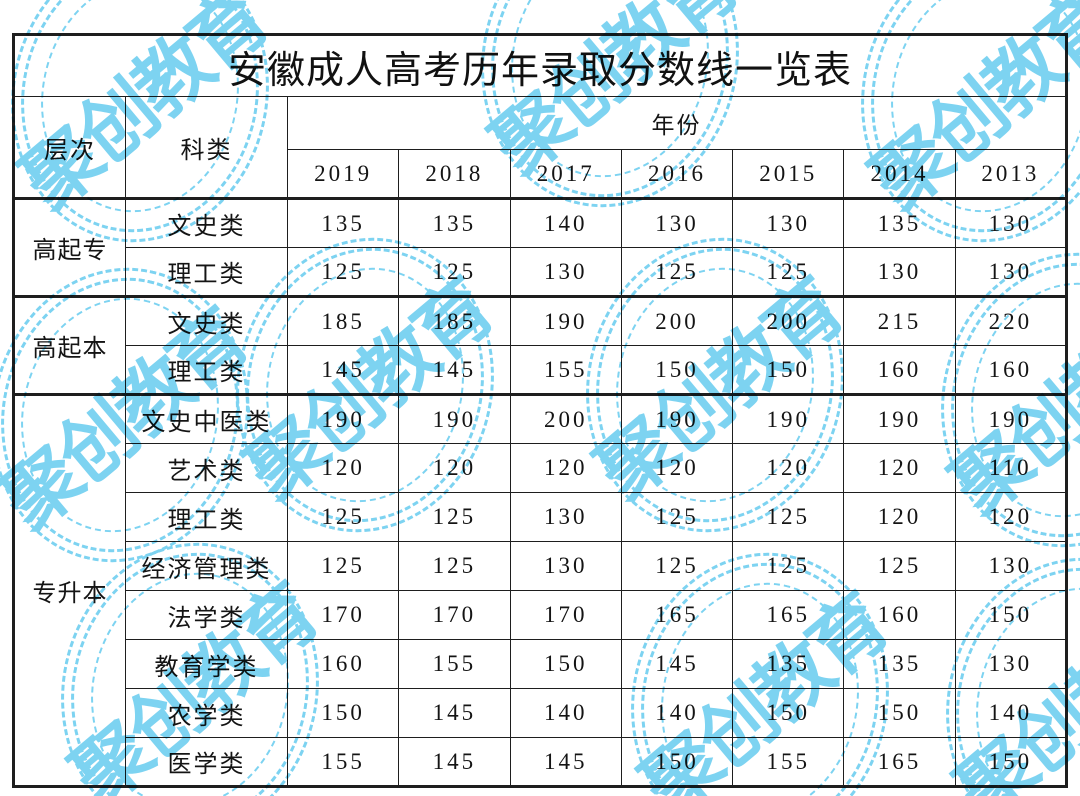  What do you see at coordinates (541, 615) in the screenshot?
I see `table-row: 法学类 170 170 170 165 165 160 150` at bounding box center [541, 615].